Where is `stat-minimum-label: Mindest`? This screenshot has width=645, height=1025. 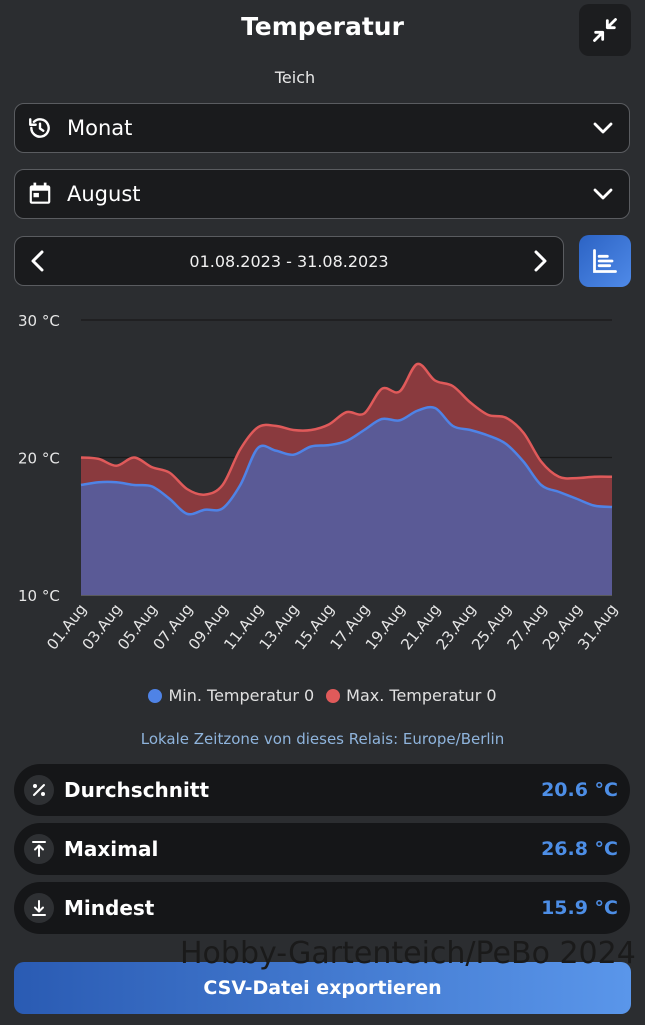
stat-minimum-label: Mindest is located at coordinates (109, 908).